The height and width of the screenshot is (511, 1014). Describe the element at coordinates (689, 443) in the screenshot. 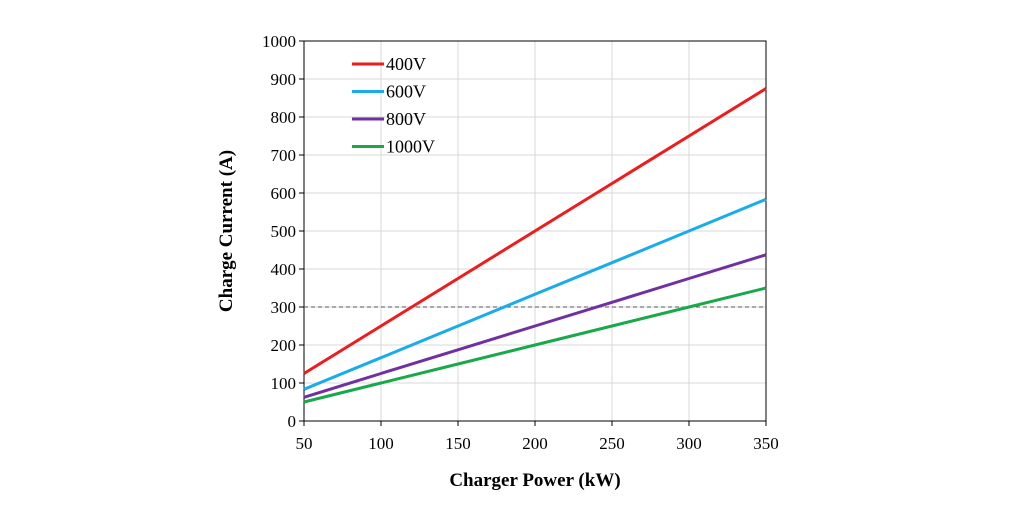

I see `x-tick-label: 300` at that location.